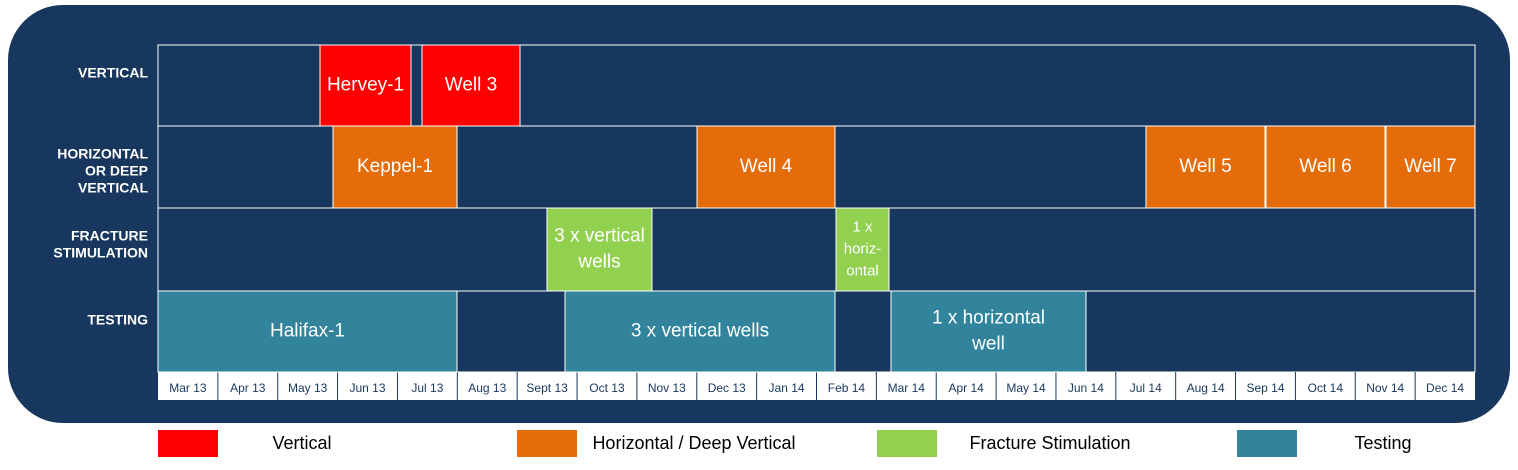  What do you see at coordinates (907, 388) in the screenshot?
I see `month-label: Mar 14` at bounding box center [907, 388].